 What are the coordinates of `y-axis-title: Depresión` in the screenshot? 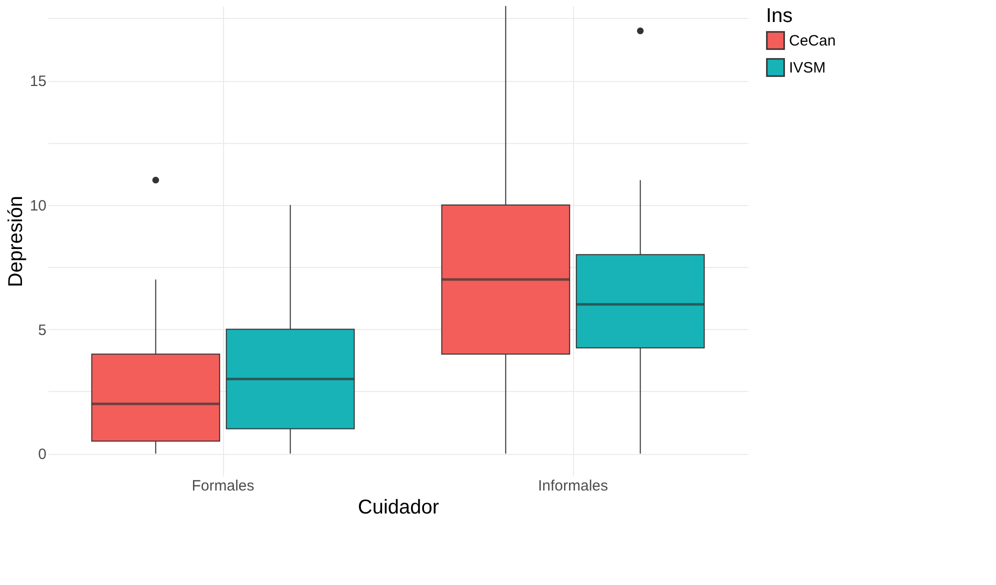 It's located at (15, 242).